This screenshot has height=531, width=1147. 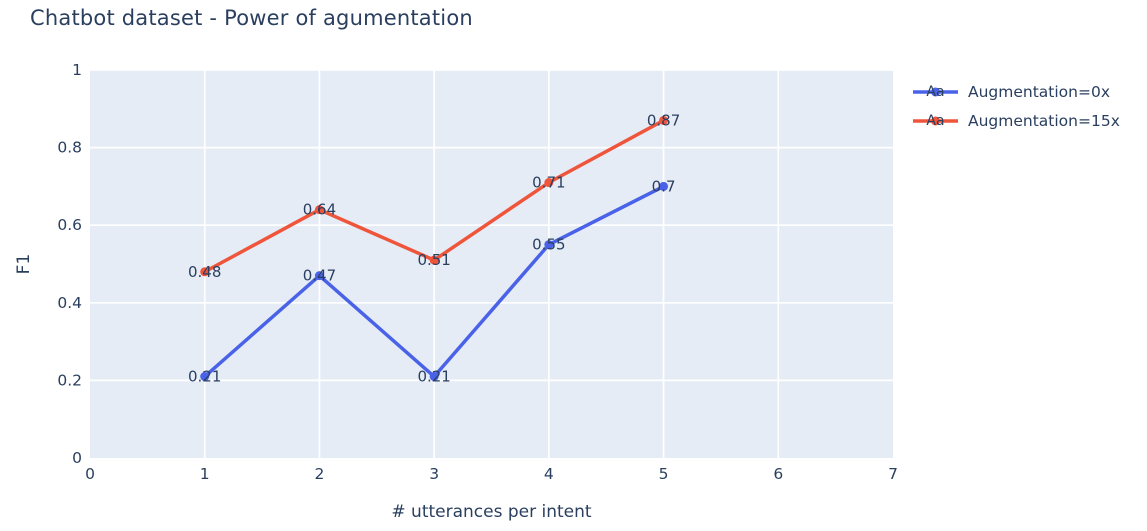 I want to click on data-point-label: 0.71, so click(x=548, y=183).